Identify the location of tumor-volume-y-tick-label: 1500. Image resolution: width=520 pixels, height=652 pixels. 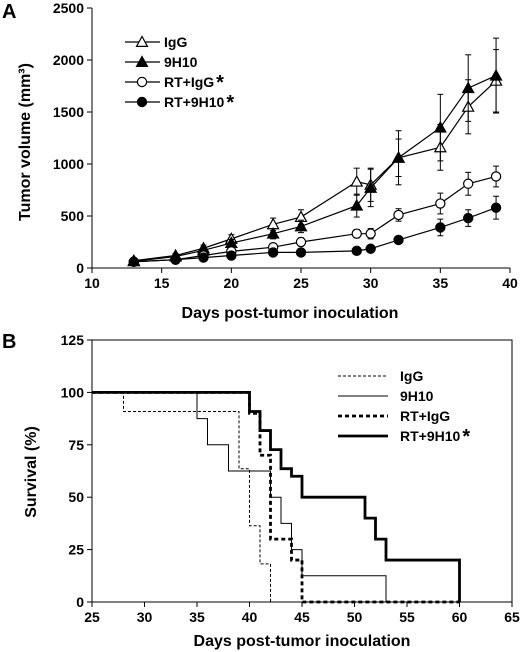
(68, 112).